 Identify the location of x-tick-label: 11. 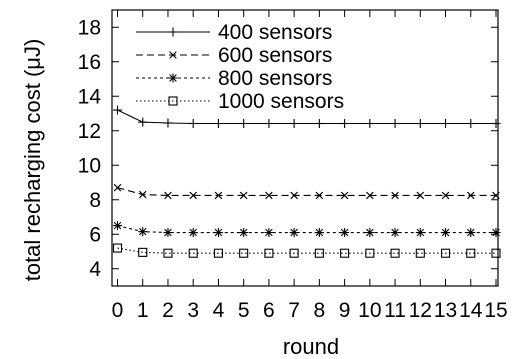
(395, 310).